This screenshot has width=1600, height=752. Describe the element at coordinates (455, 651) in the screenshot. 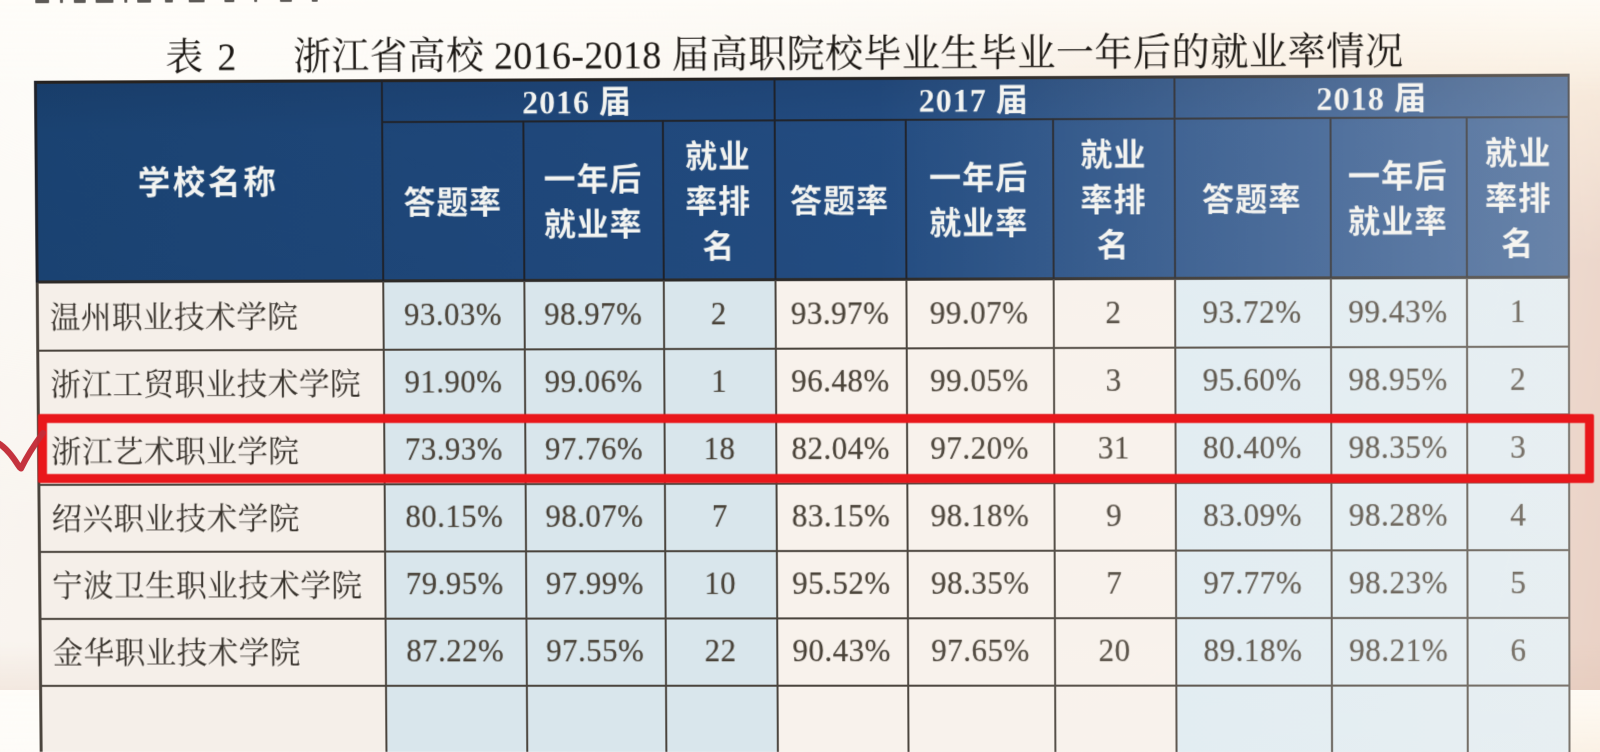

I see `data-cell: 87.22%` at that location.